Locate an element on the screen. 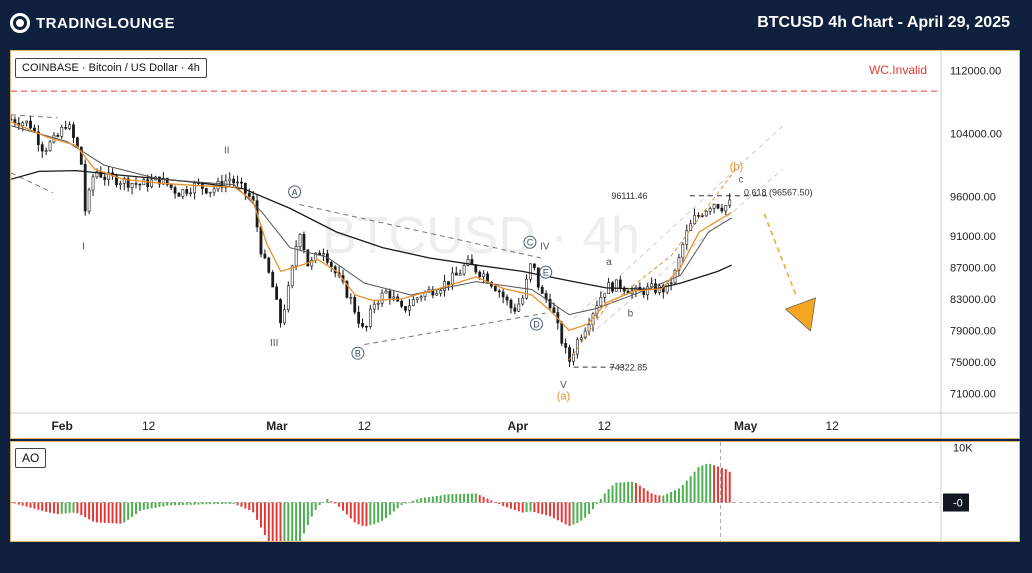 This screenshot has width=1032, height=573. ao-current-value: -0 is located at coordinates (958, 504).